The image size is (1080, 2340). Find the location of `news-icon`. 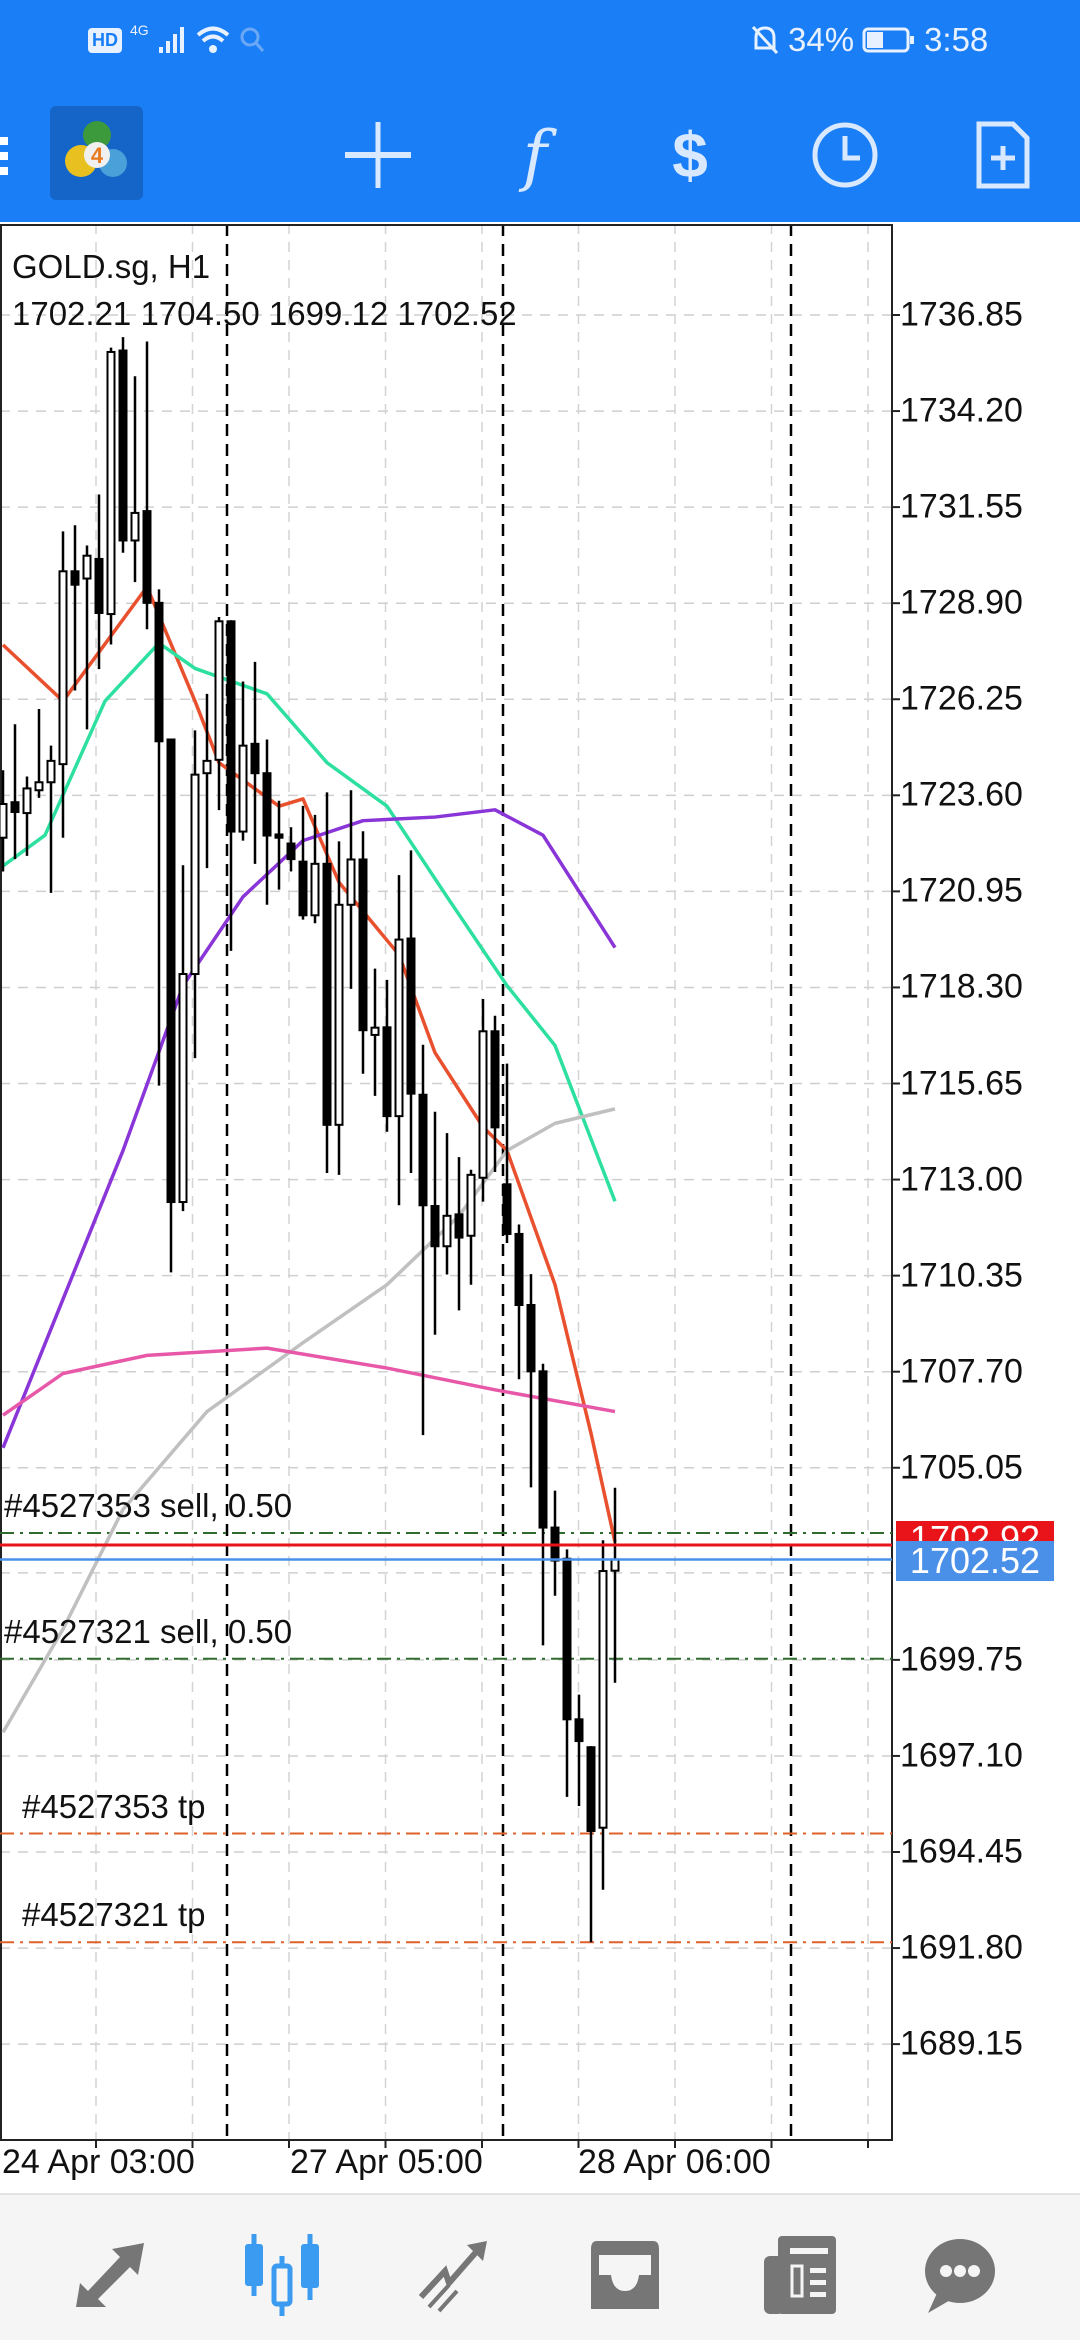

news-icon is located at coordinates (800, 2275).